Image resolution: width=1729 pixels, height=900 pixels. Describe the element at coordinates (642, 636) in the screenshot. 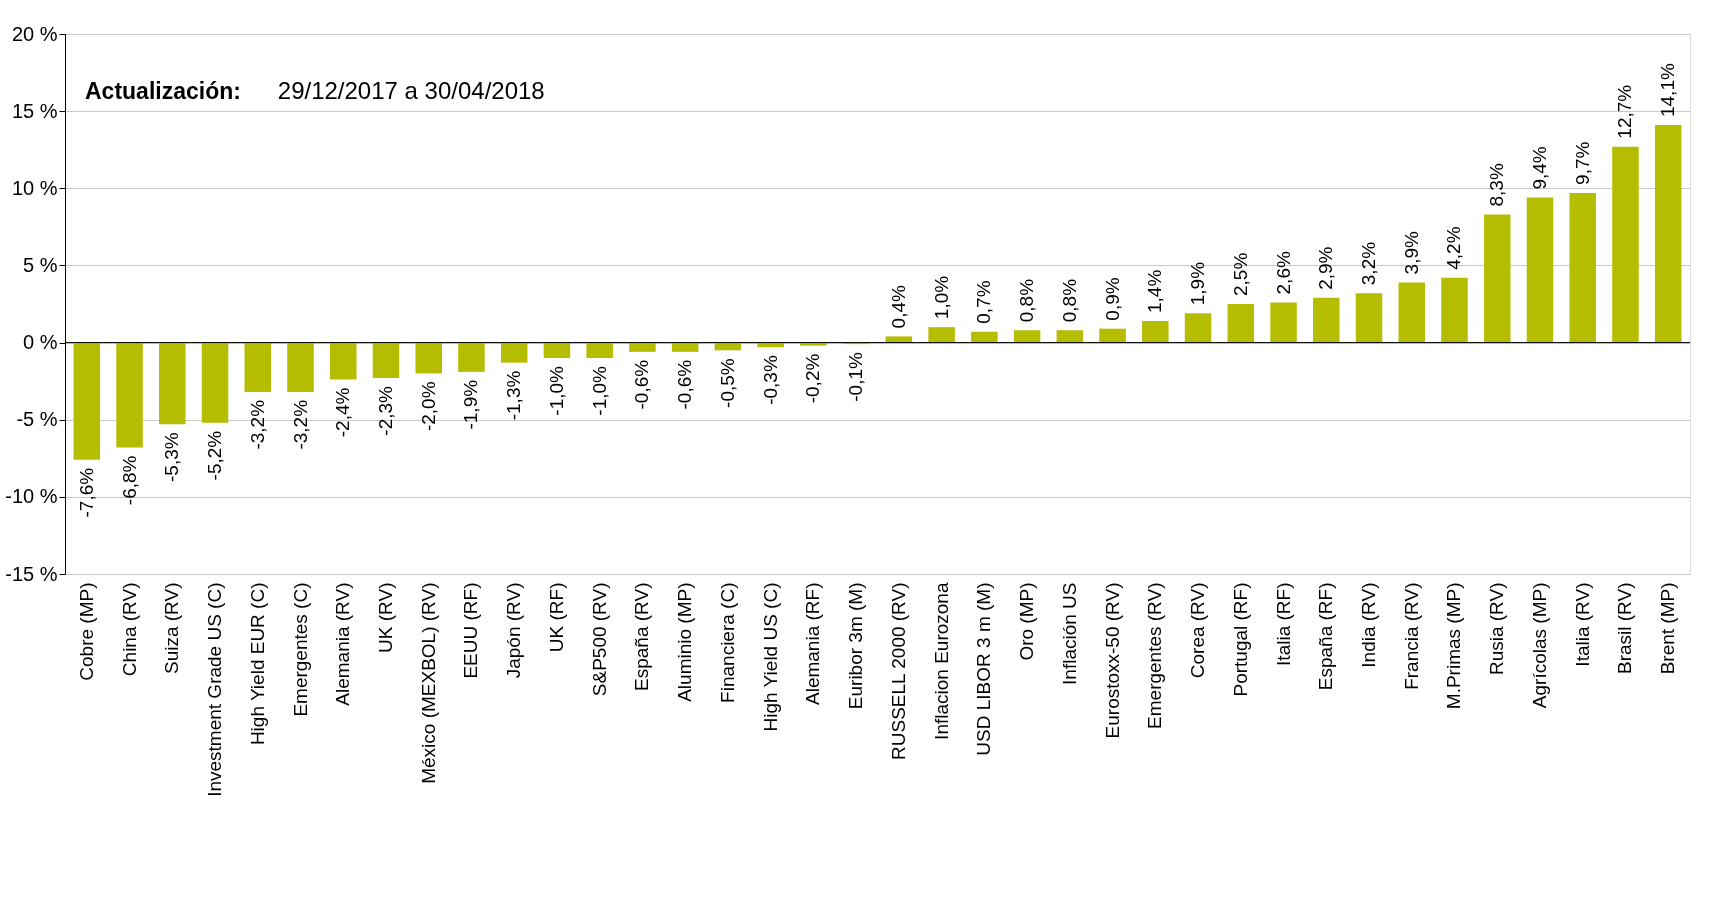

I see `x-tick-label: España (RV)` at that location.